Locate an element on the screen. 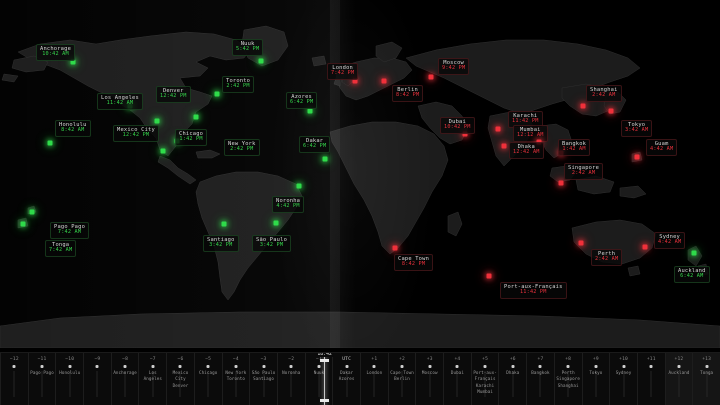 The height and width of the screenshot is (405, 720). city-label: Cape Town 8:42 PM is located at coordinates (414, 262).